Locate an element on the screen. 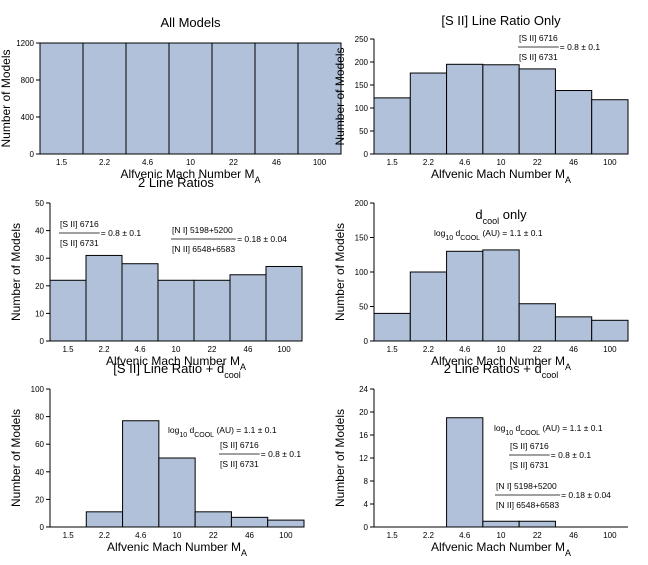 This screenshot has width=648, height=565. y-tick-label: 16 is located at coordinates (363, 435).